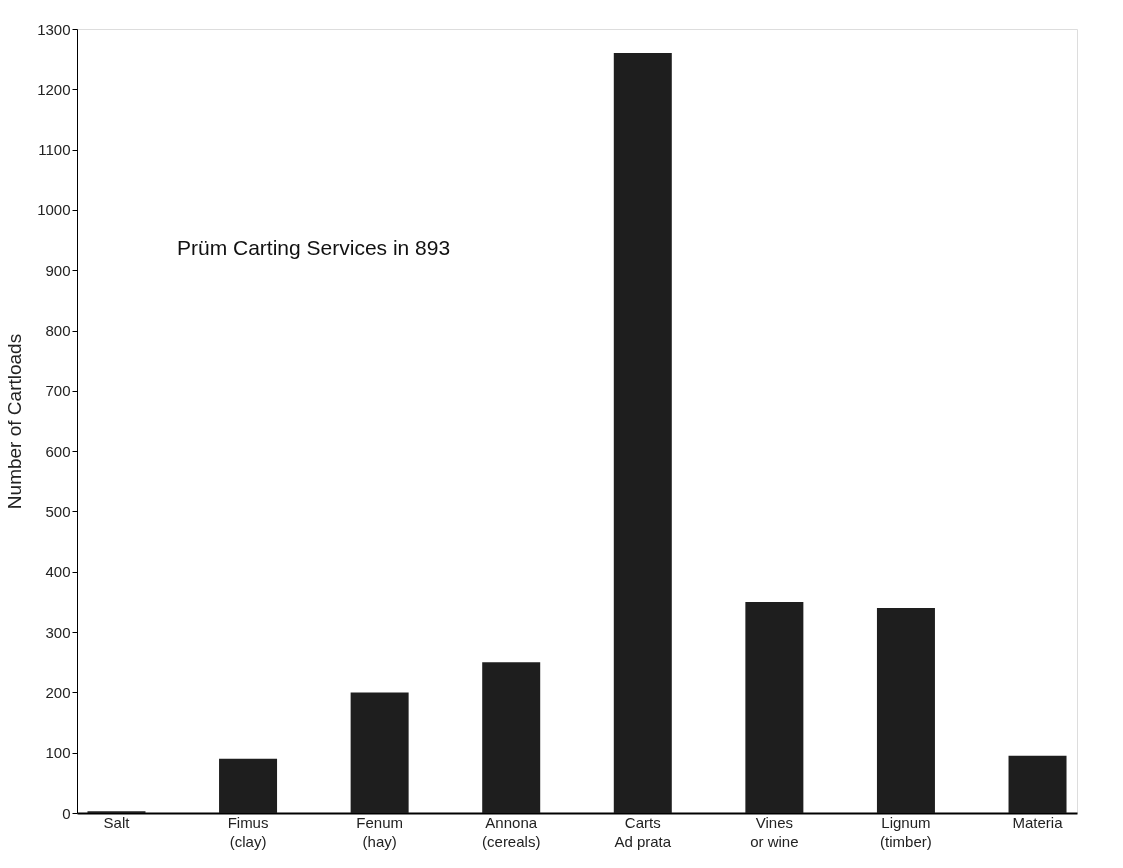 This screenshot has height=868, width=1123. Describe the element at coordinates (58, 572) in the screenshot. I see `y-tick-label: 400` at that location.